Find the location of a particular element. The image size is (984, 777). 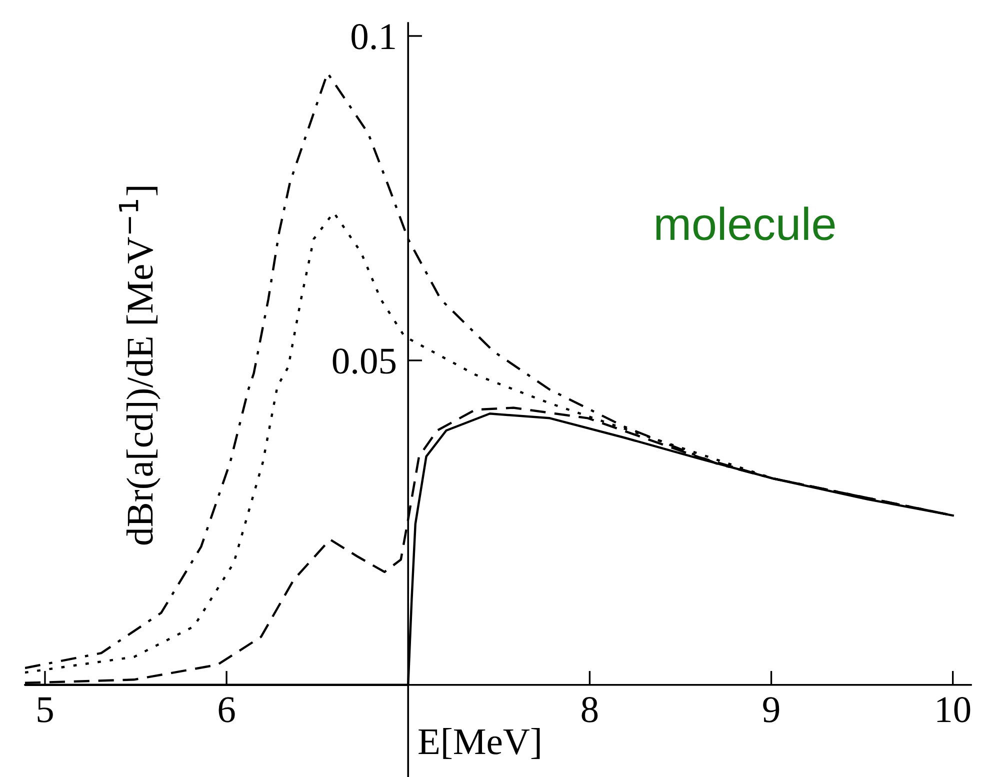

x-tick-label: 8 is located at coordinates (590, 709).